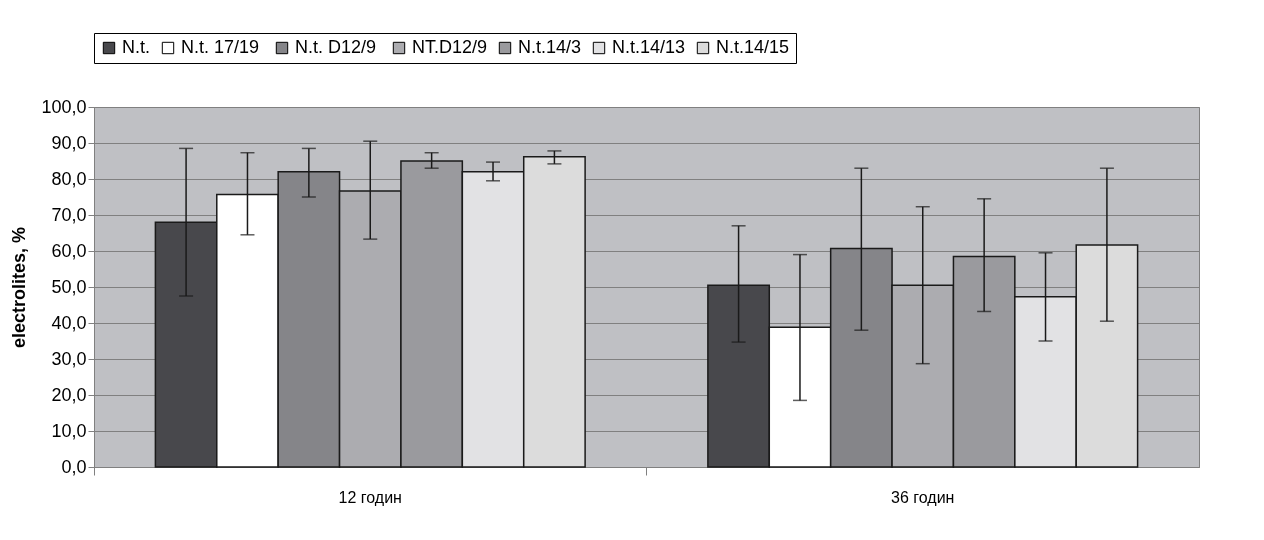 The width and height of the screenshot is (1264, 540). I want to click on legend-label: N.t.14/15, so click(753, 47).